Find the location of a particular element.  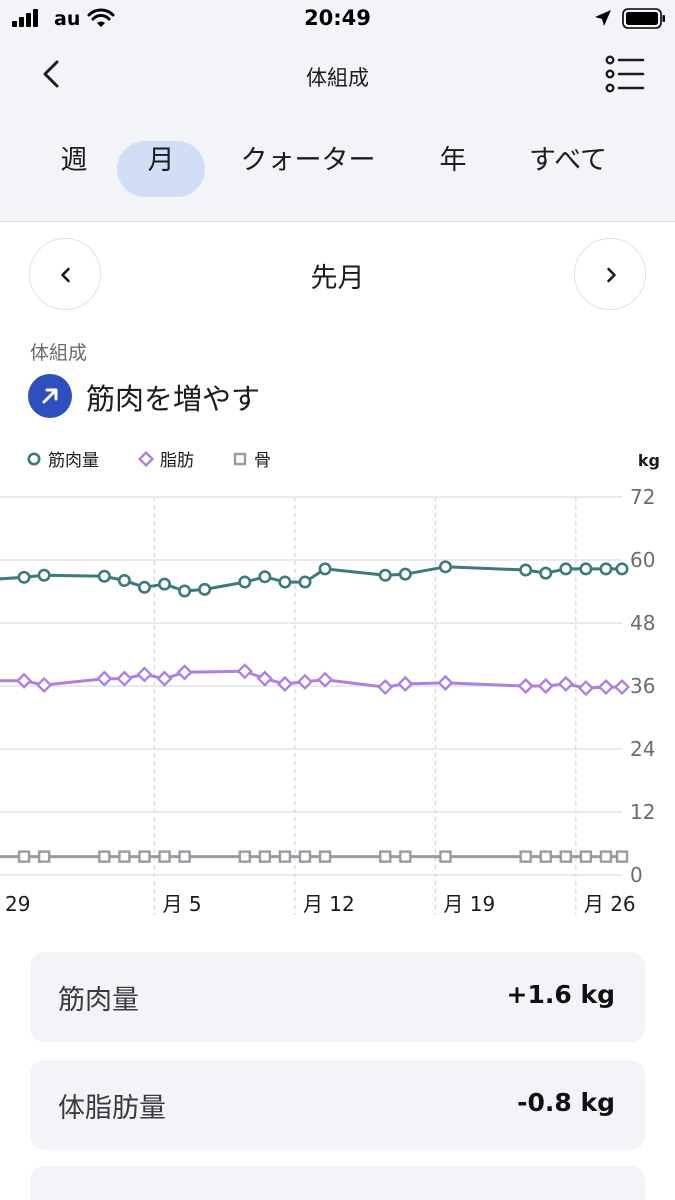

stat-card-muscle: 筋肉量 +1.6 kg is located at coordinates (337, 997).